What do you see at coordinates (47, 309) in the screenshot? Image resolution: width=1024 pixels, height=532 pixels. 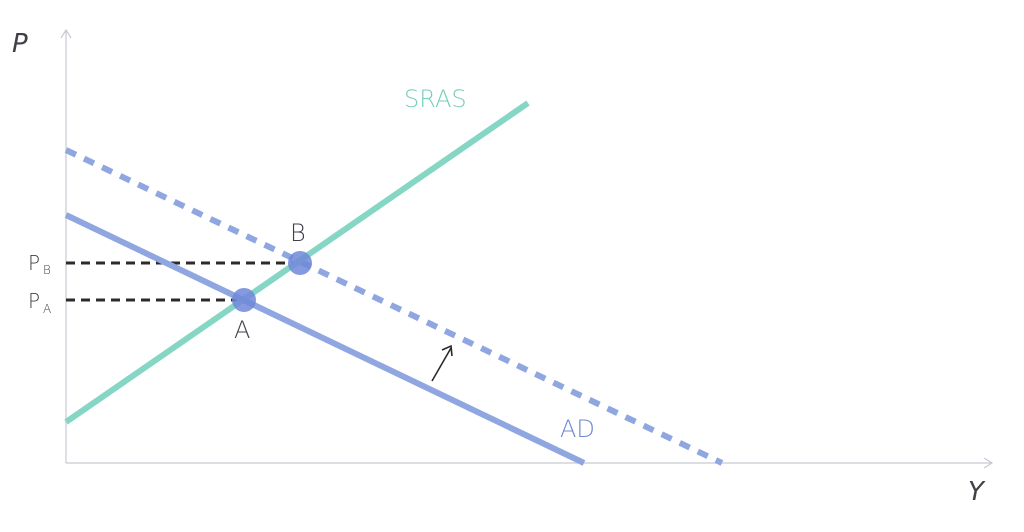 I see `pa-label-sub: A` at bounding box center [47, 309].